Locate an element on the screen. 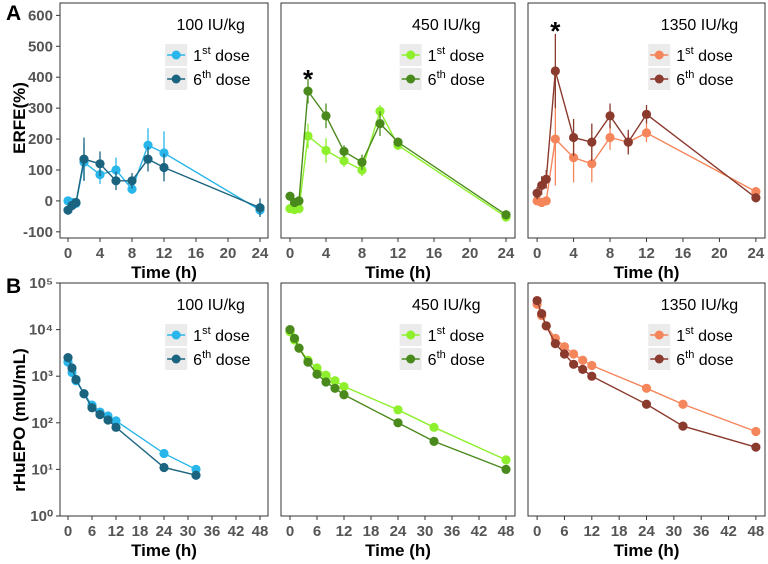  legend-title: 450 IU/kg is located at coordinates (446, 305).